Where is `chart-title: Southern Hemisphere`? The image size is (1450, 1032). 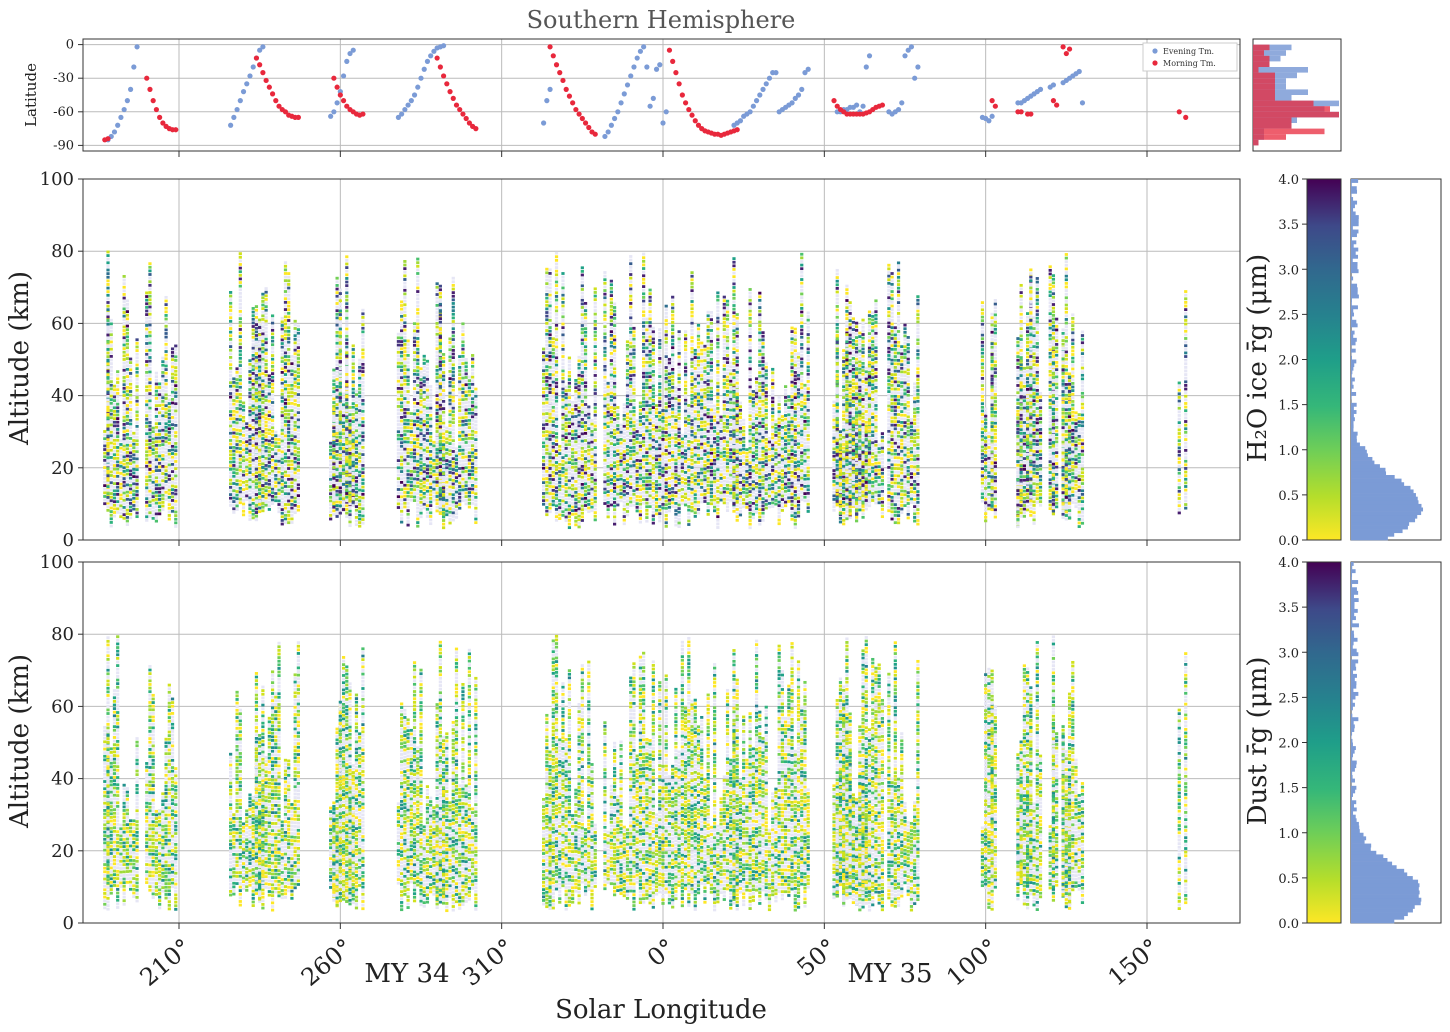
chart-title: Southern Hemisphere is located at coordinates (661, 20).